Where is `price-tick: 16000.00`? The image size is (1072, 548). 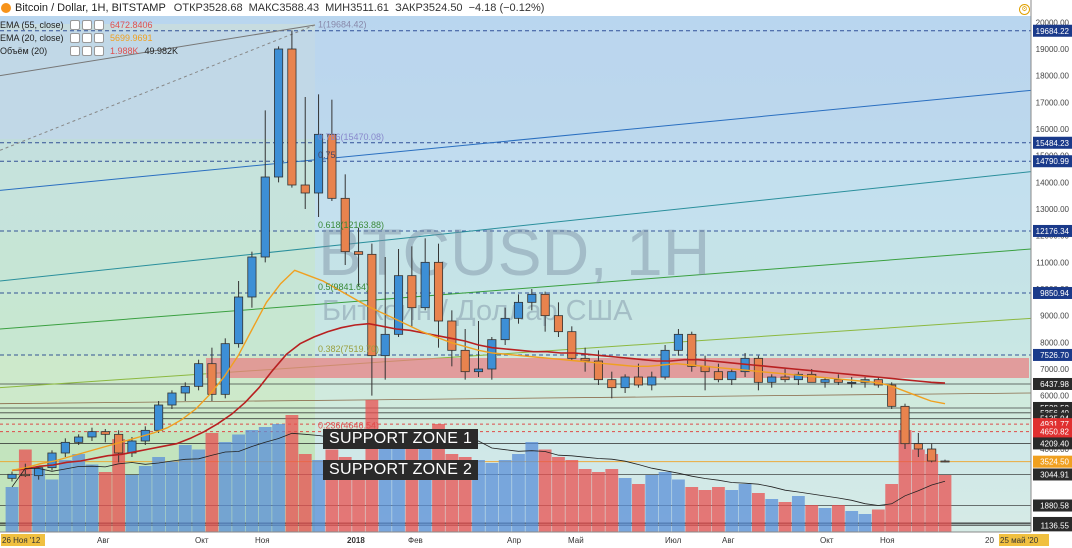
price-tick: 16000.00 is located at coordinates (1053, 129).